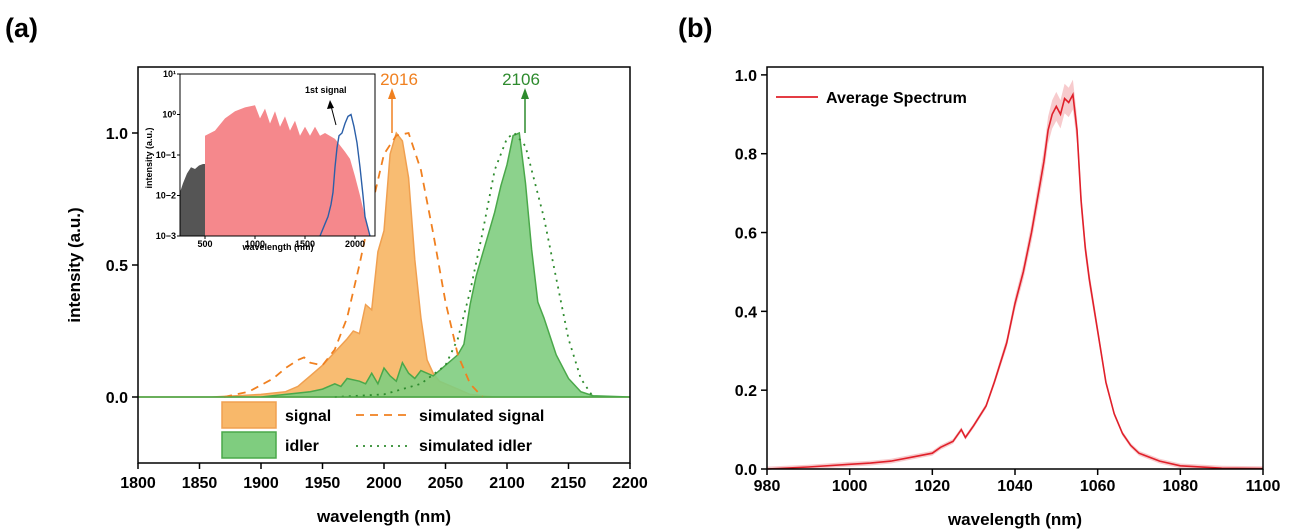  I want to click on panel-label-a: (a), so click(21, 28).